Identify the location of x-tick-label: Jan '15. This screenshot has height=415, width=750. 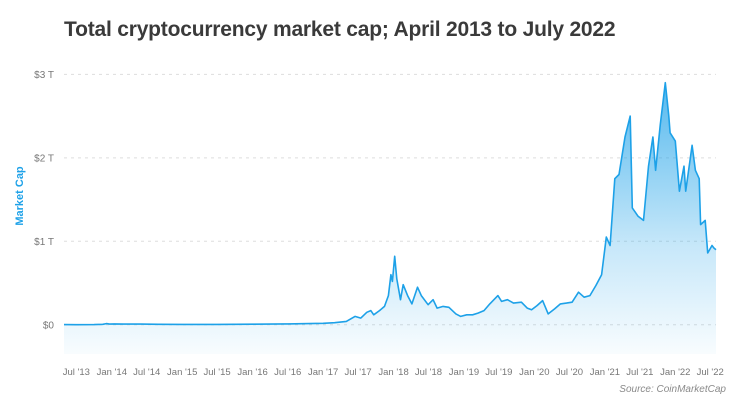
(182, 372).